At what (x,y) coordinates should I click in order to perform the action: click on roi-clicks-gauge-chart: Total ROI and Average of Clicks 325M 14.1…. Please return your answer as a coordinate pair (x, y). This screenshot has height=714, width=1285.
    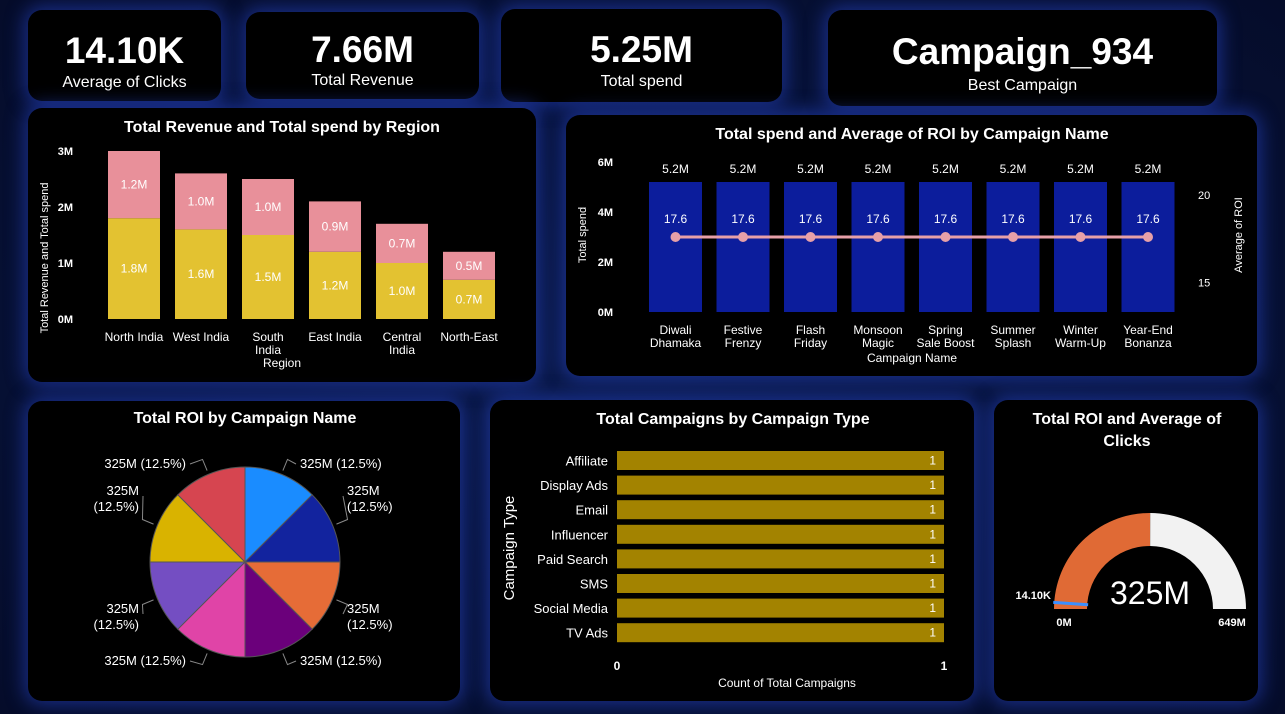
    Looking at the image, I should click on (1131, 520).